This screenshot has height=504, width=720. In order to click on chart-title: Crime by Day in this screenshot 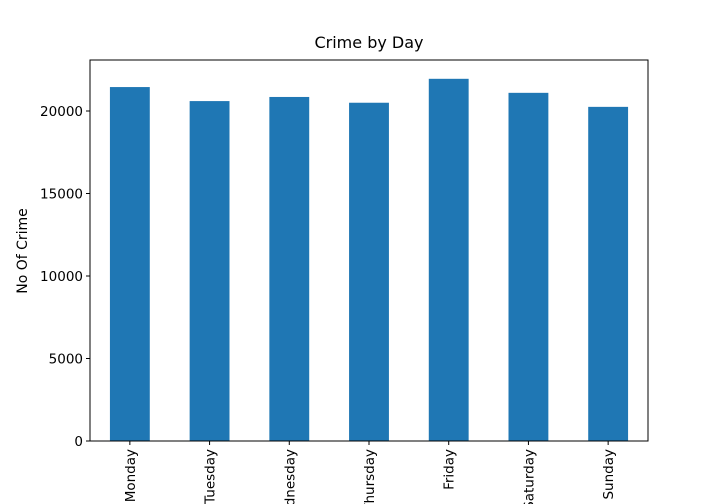, I will do `click(368, 42)`.